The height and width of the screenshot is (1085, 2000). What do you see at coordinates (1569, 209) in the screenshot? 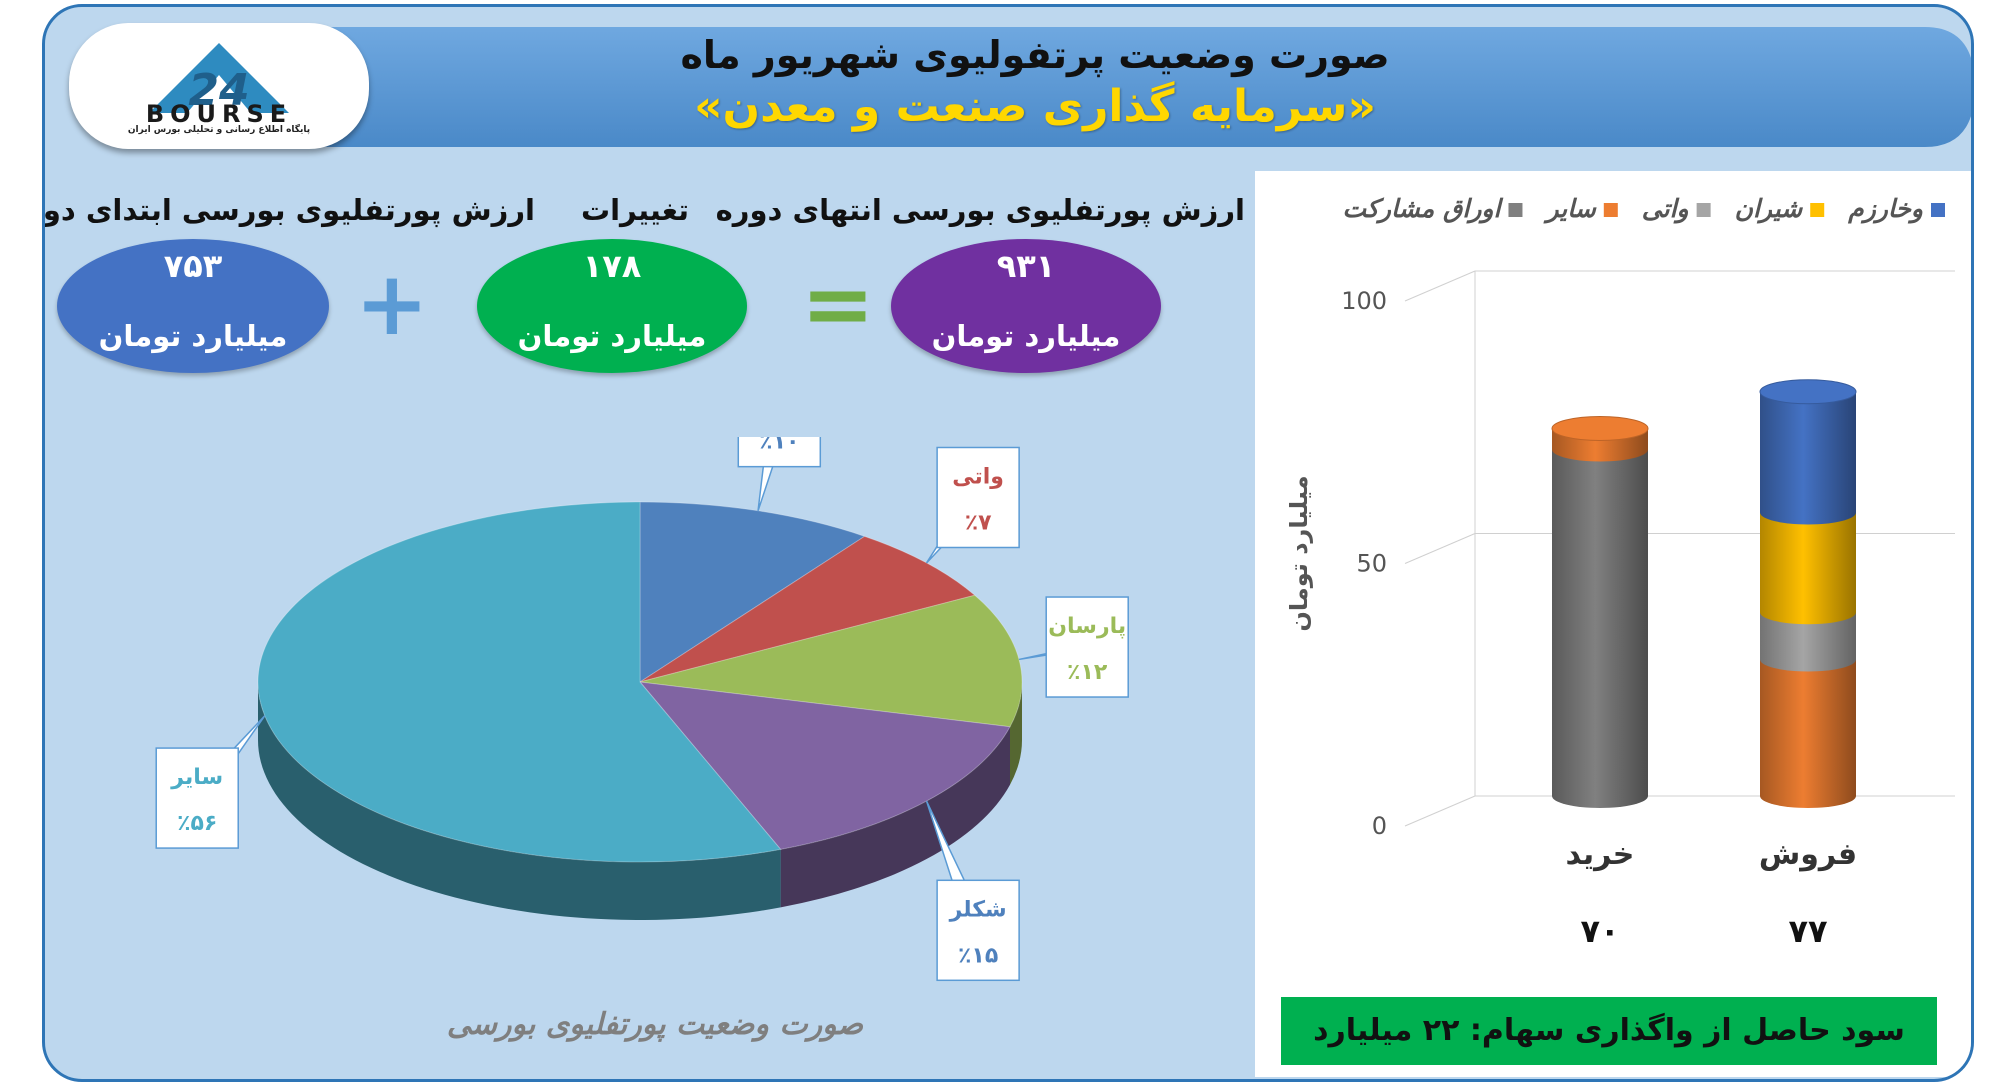
I see `legend-label-3: سایر` at bounding box center [1569, 209].